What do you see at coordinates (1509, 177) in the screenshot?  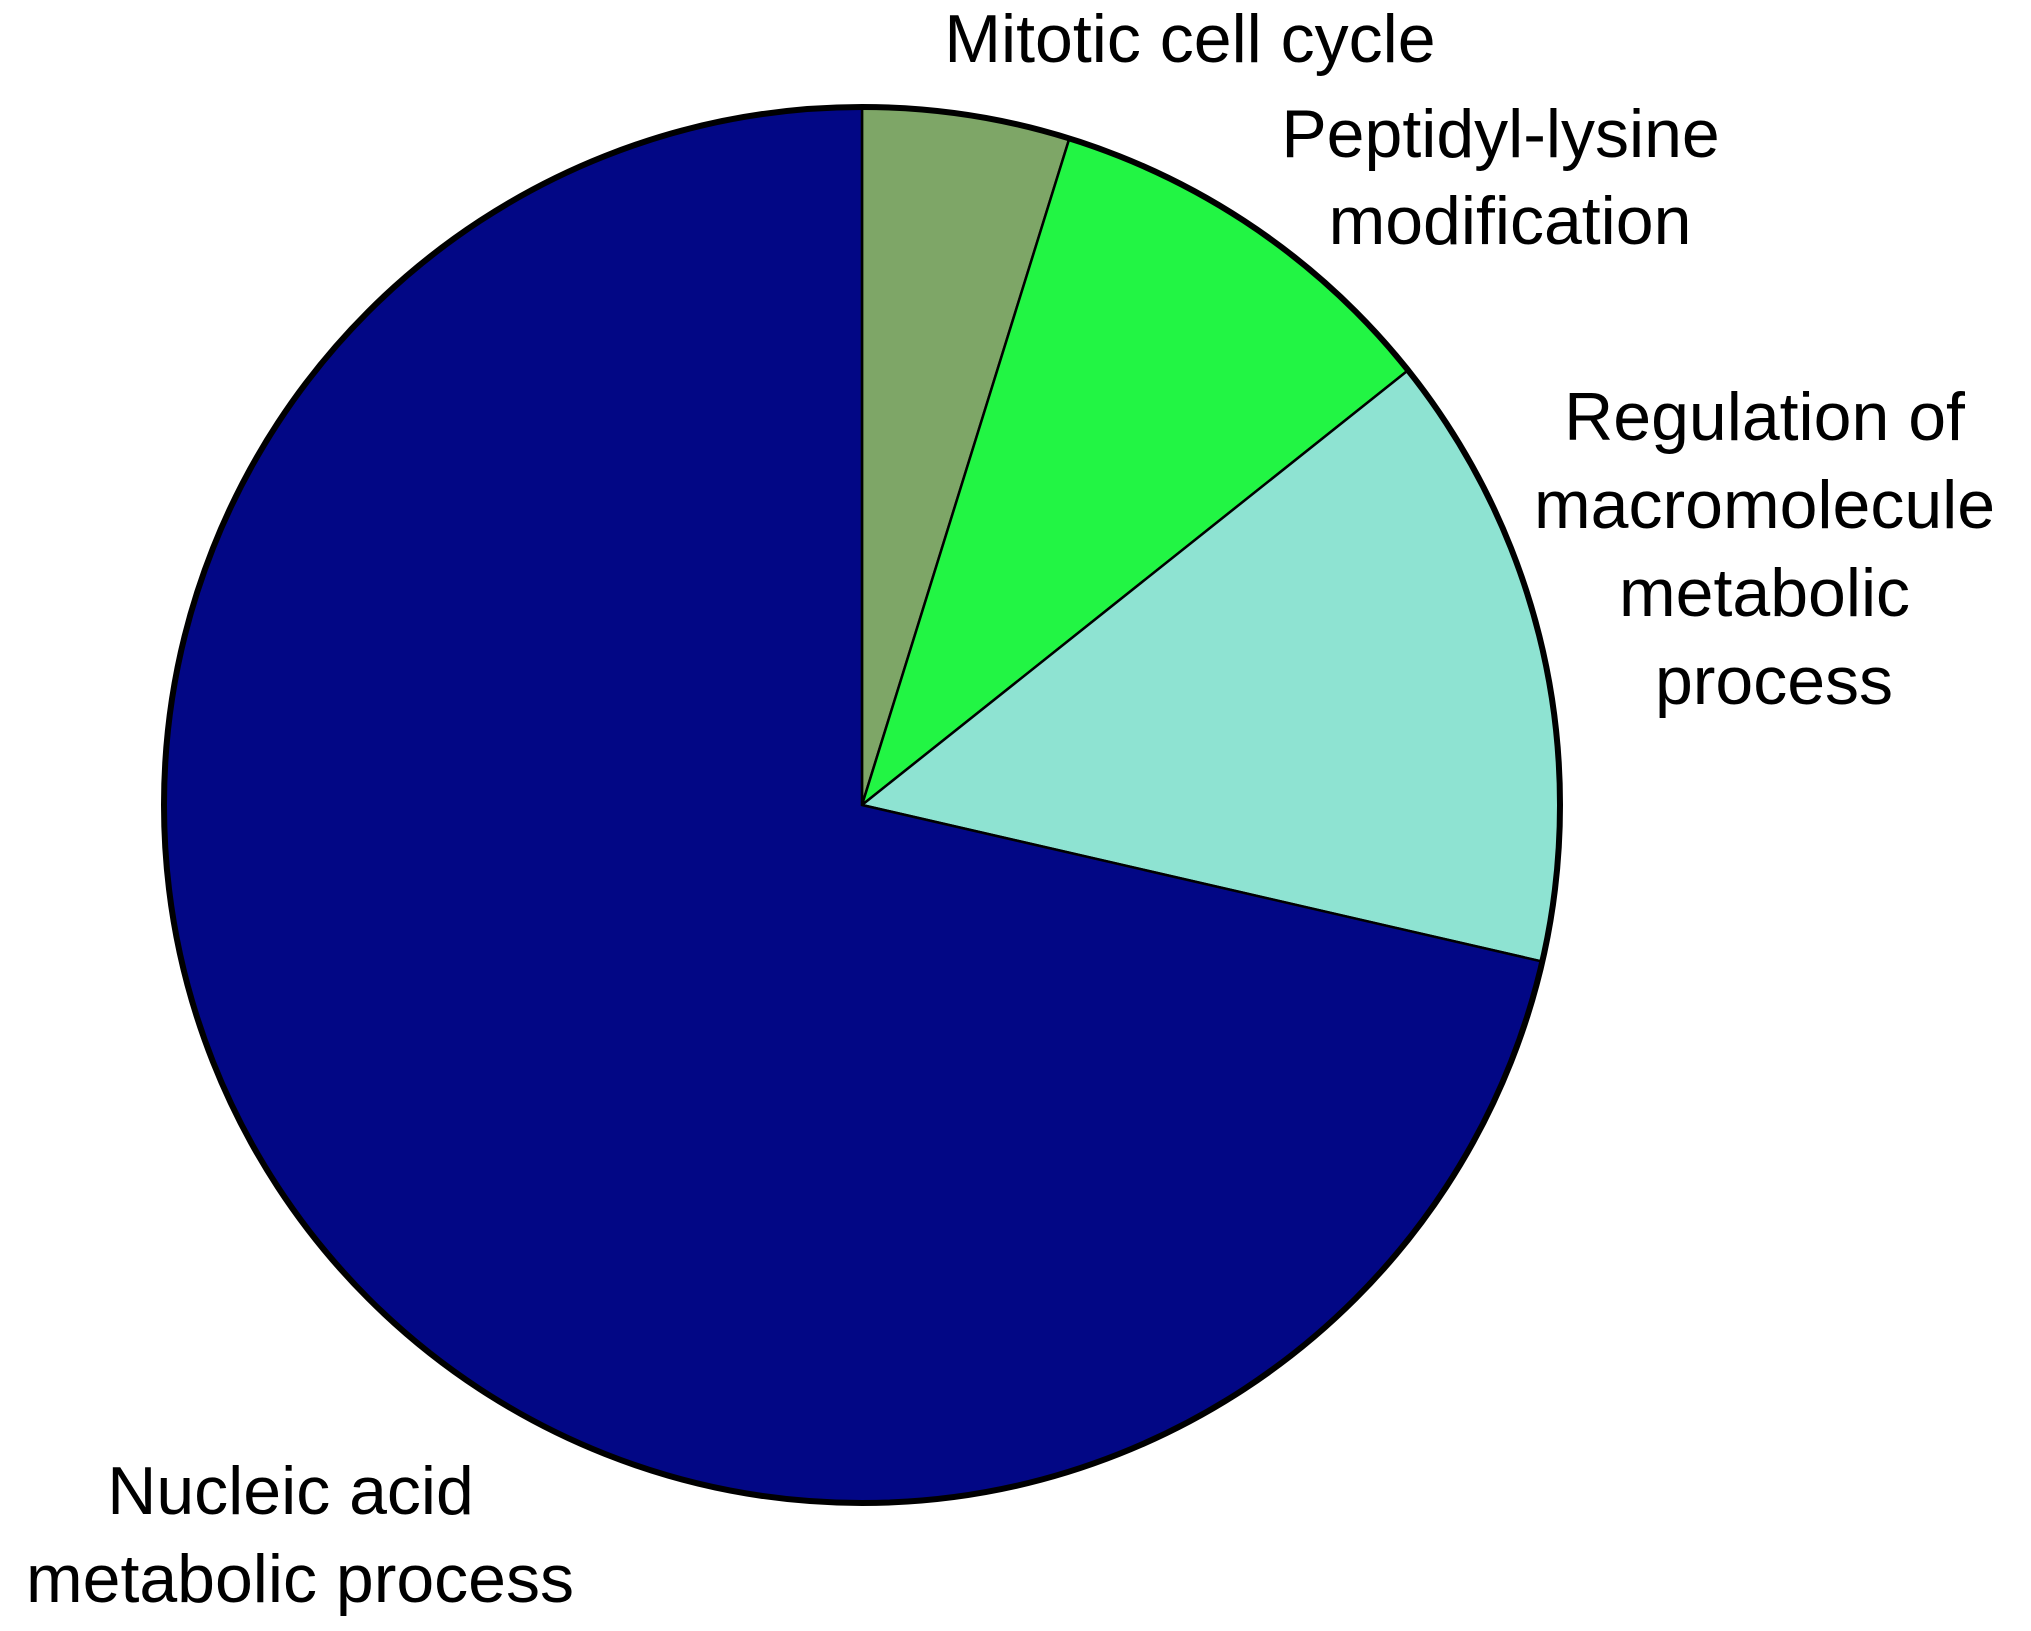 I see `label-peptidyl-lysine-modification: Peptidyl-lysine modification` at bounding box center [1509, 177].